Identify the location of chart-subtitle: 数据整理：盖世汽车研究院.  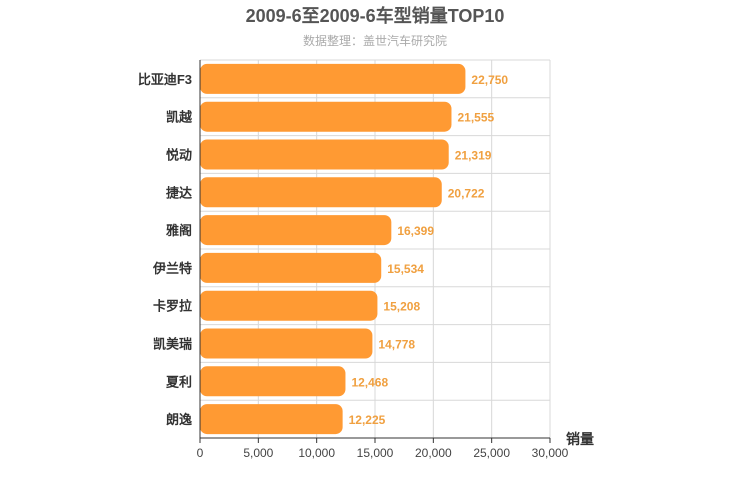
(375, 40).